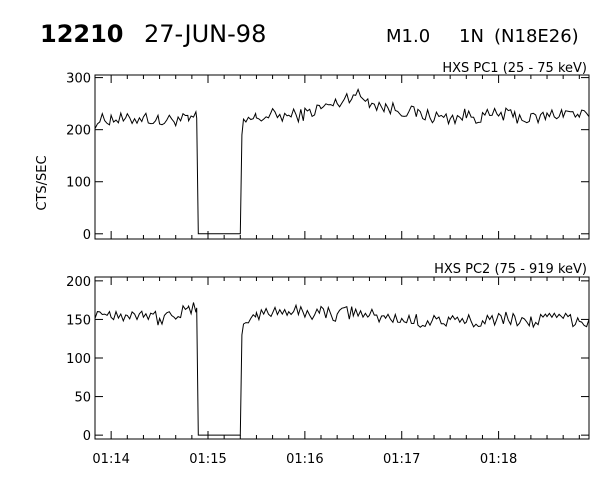  I want to click on x-tick-label: 01:17, so click(401, 459).